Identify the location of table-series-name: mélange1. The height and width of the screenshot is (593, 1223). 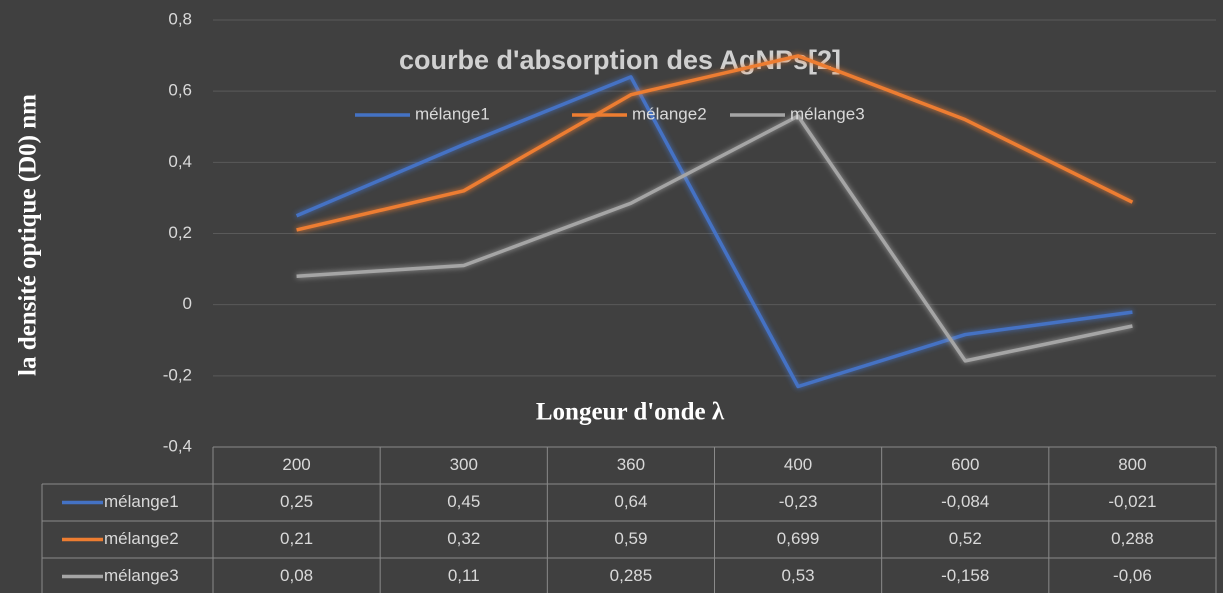
(141, 501).